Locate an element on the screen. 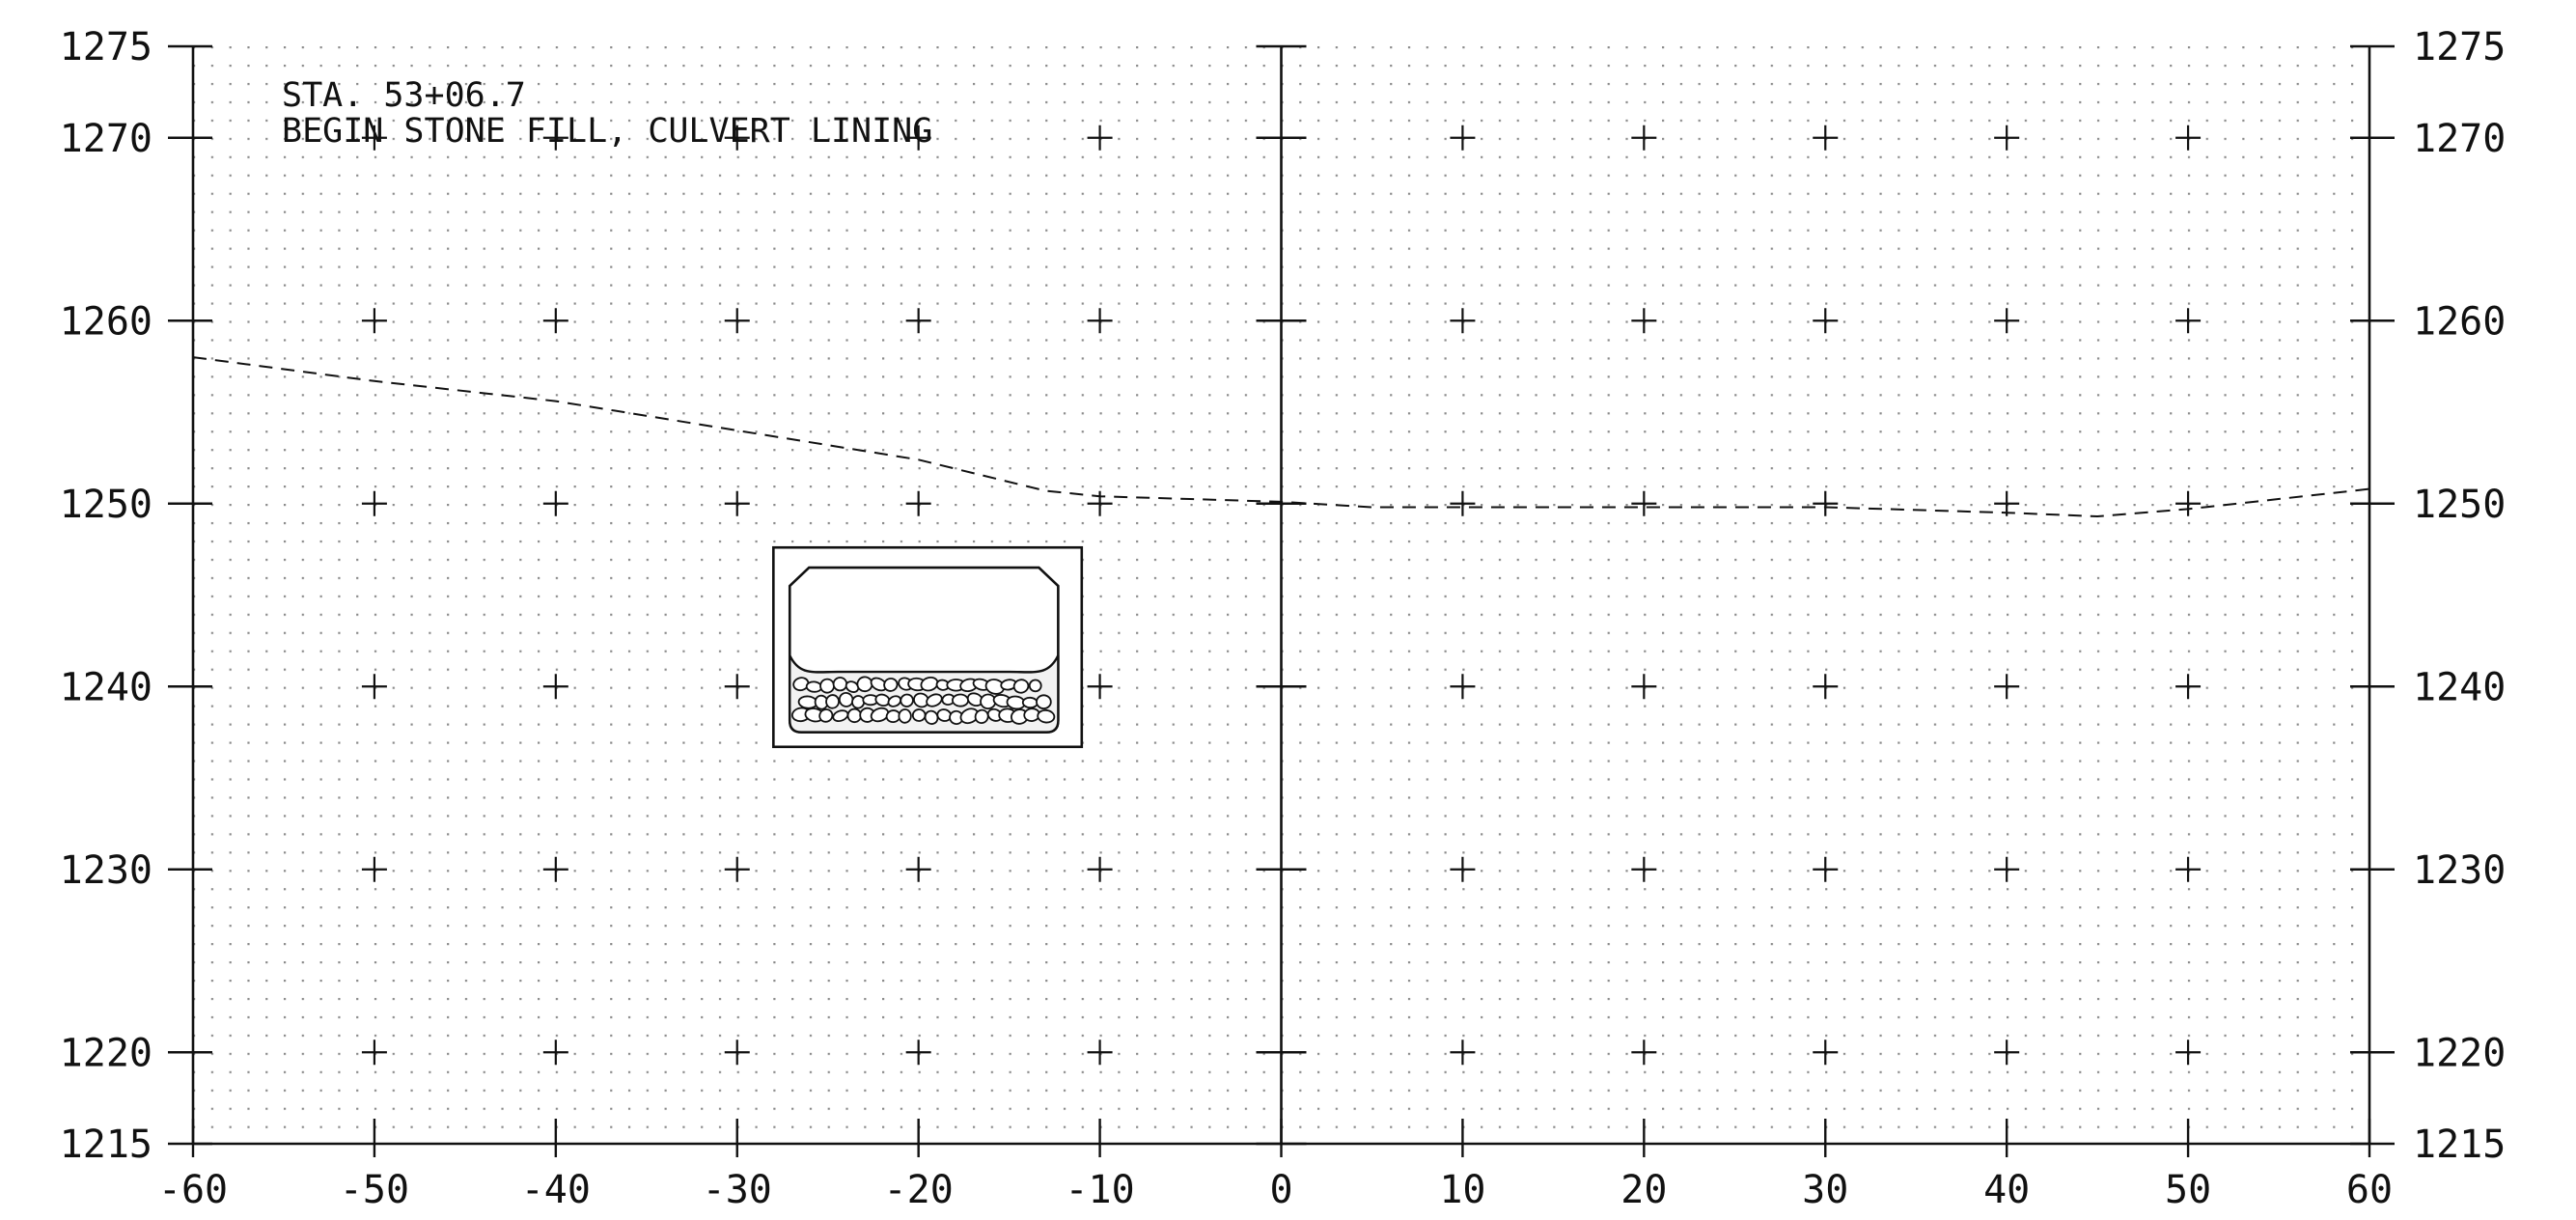 The height and width of the screenshot is (1220, 2576). offset-tick-label: 10 is located at coordinates (1462, 1190).